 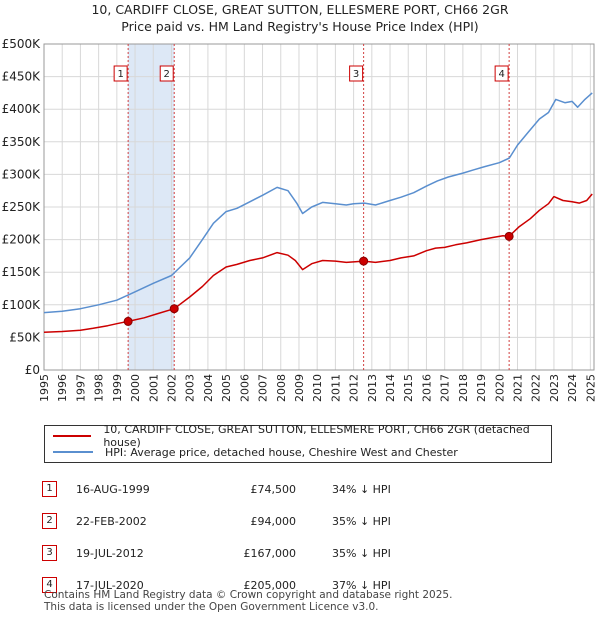 What do you see at coordinates (25, 337) in the screenshot?
I see `y-tick-label: £50K` at bounding box center [25, 337].